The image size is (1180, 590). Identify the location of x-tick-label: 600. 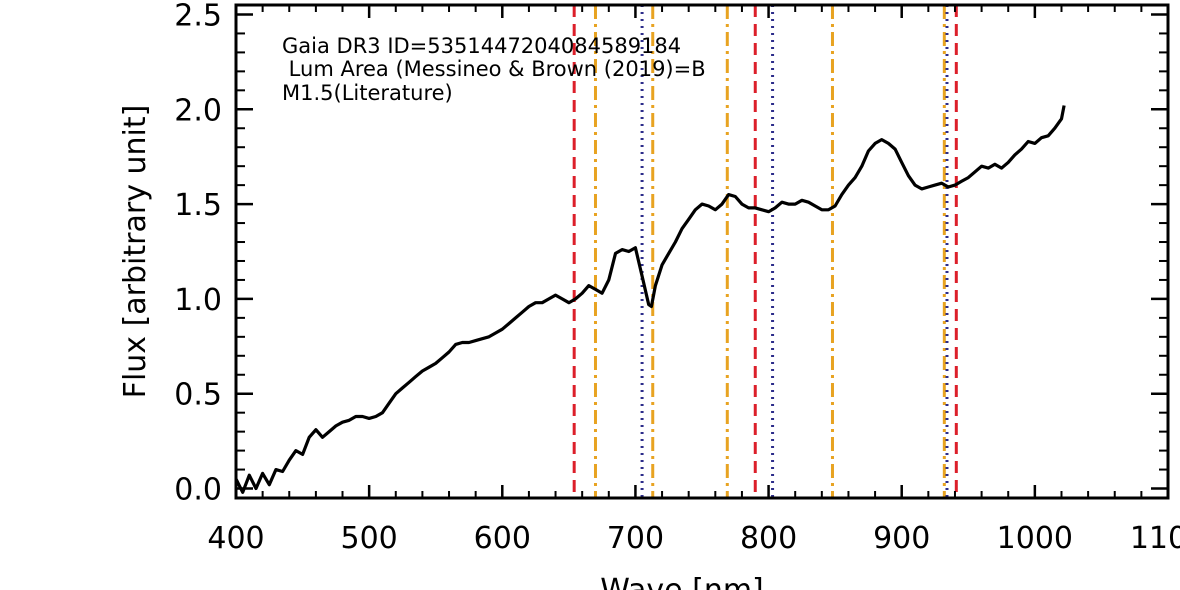
(502, 538).